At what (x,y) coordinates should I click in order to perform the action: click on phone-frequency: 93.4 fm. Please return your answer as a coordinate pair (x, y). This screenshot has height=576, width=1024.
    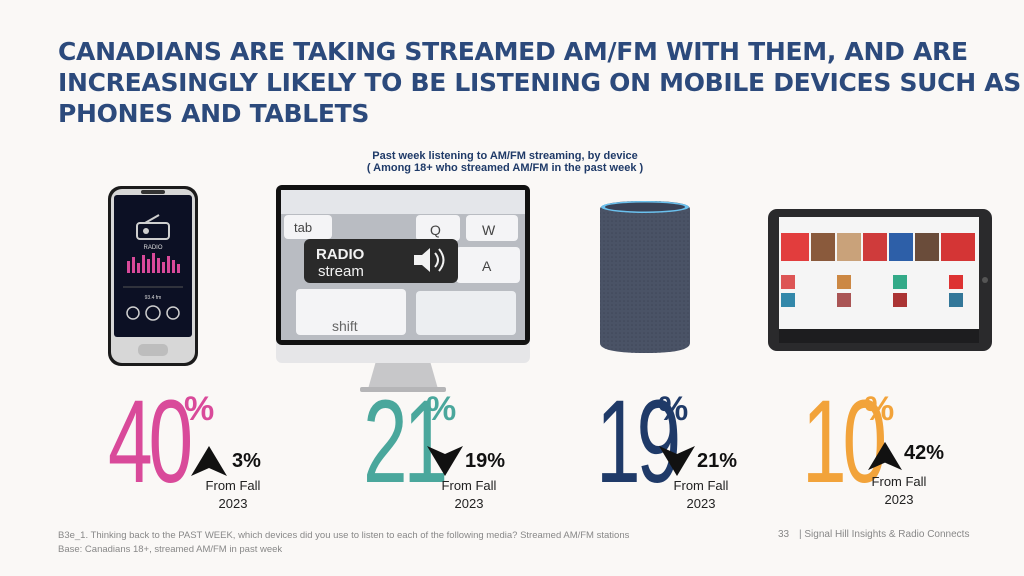
    Looking at the image, I should click on (153, 298).